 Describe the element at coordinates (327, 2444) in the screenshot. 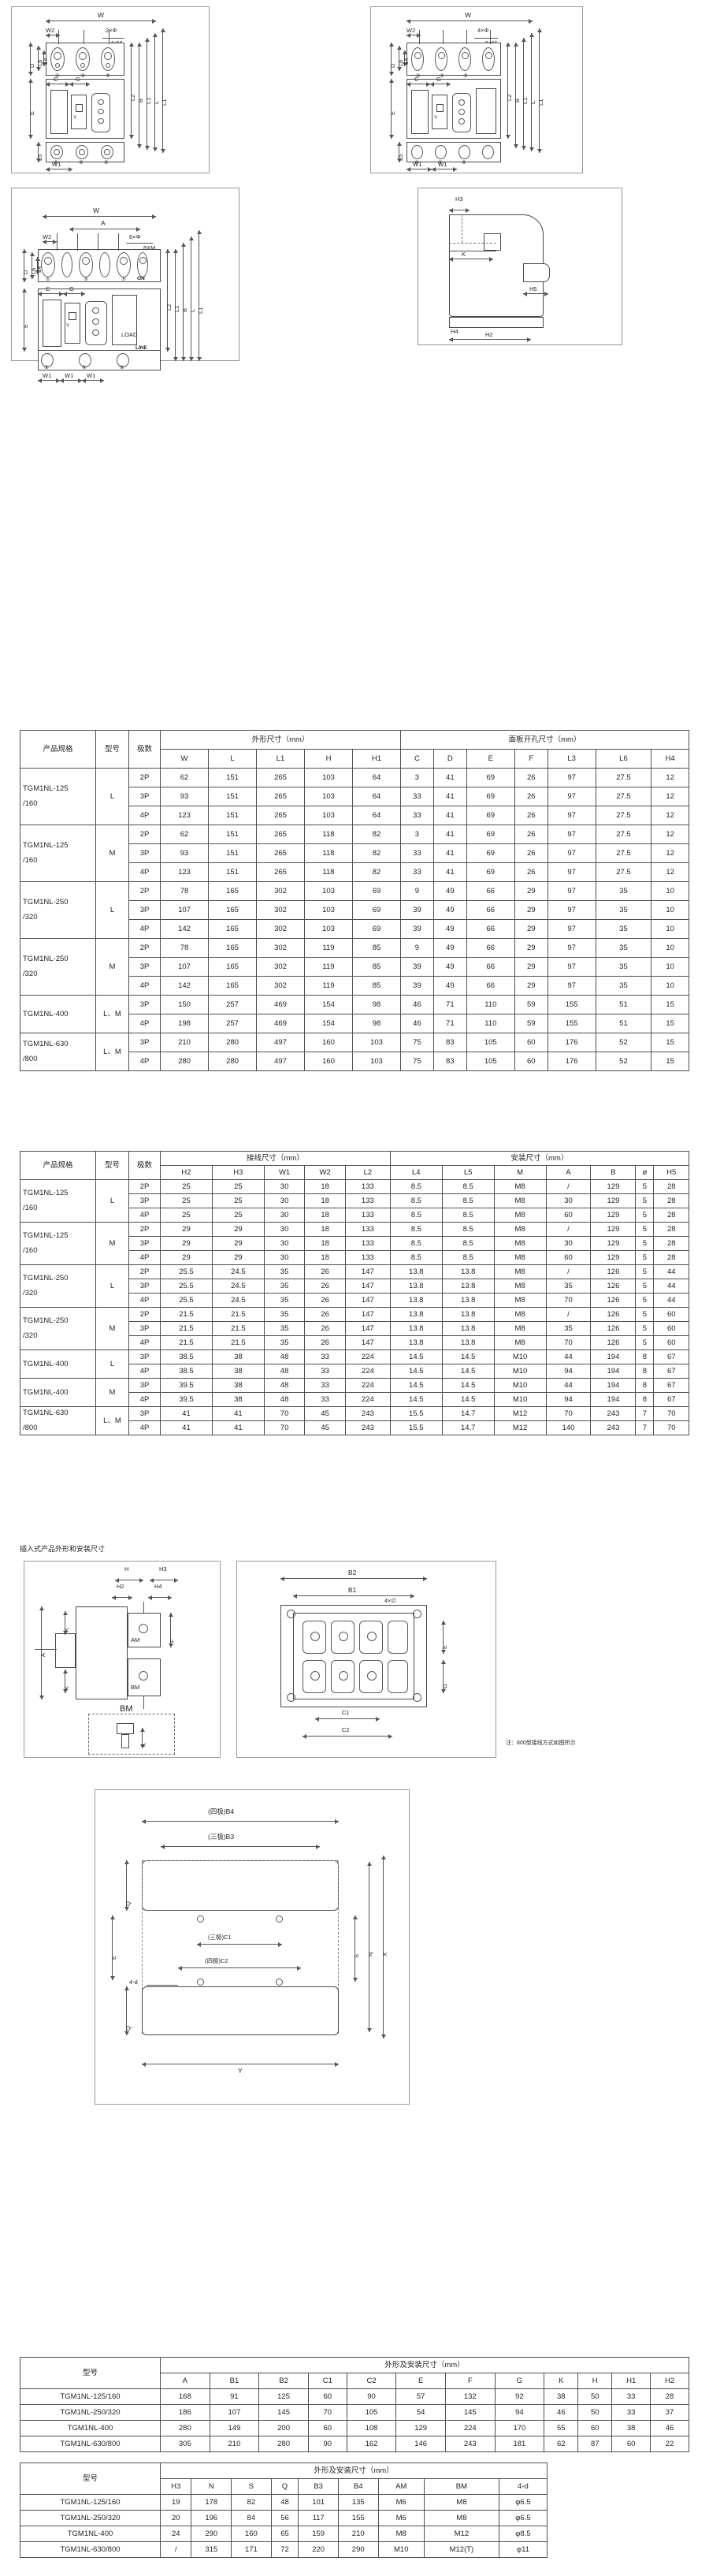

I see `cell-value: 90` at that location.